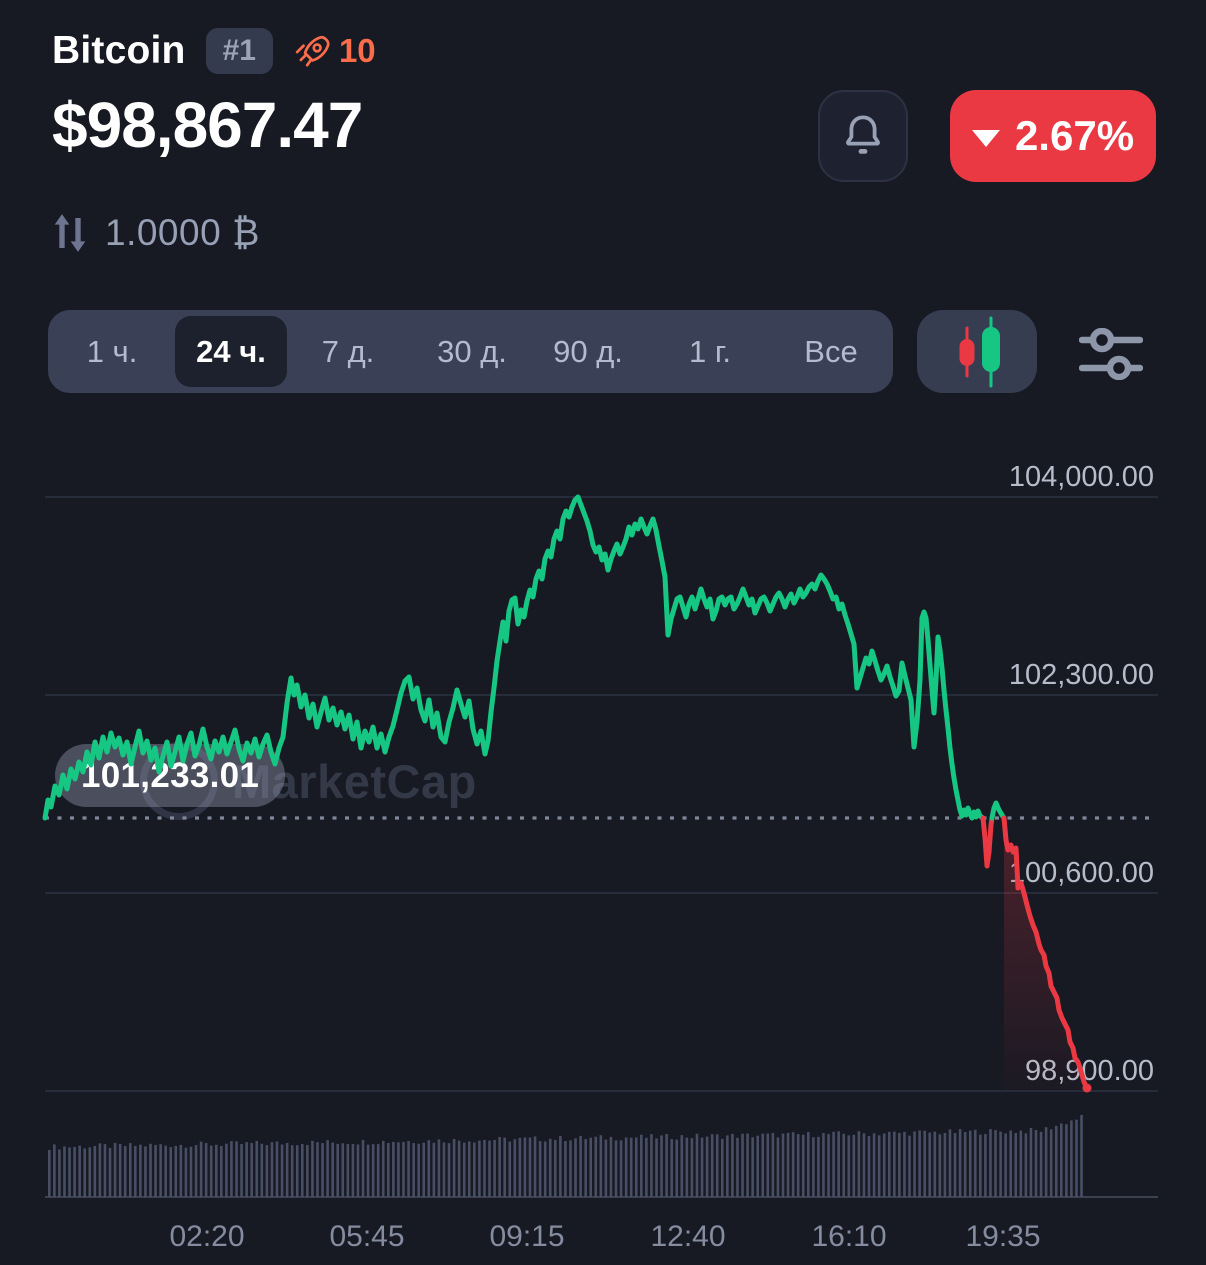 The width and height of the screenshot is (1206, 1265). What do you see at coordinates (710, 351) in the screenshot?
I see `range-1y: 1 г.` at bounding box center [710, 351].